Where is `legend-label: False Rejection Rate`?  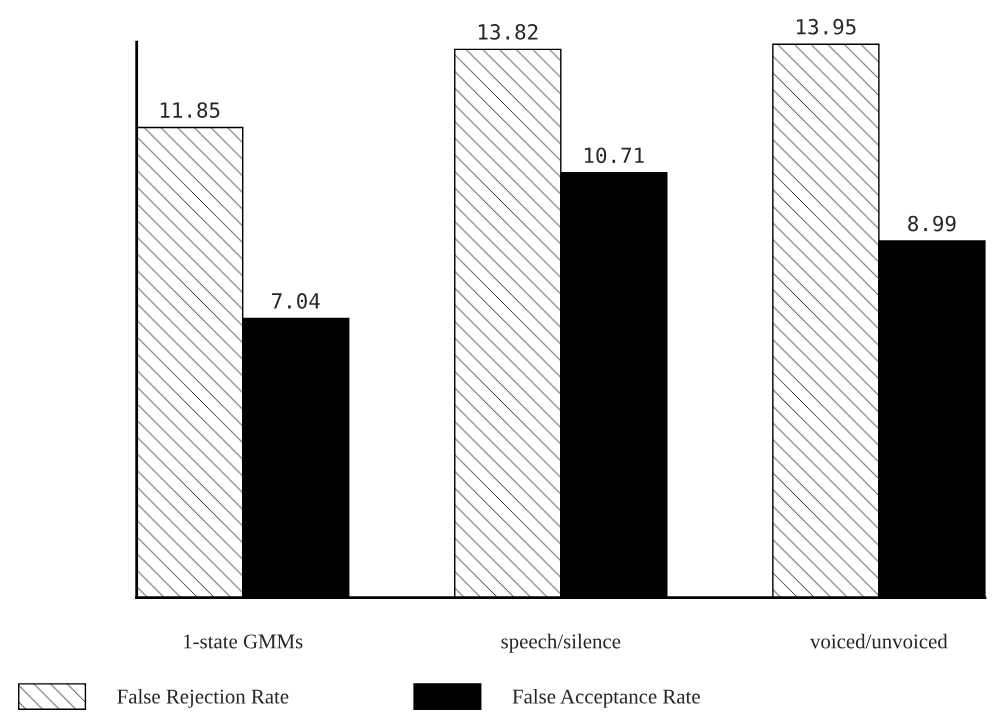 legend-label: False Rejection Rate is located at coordinates (203, 698).